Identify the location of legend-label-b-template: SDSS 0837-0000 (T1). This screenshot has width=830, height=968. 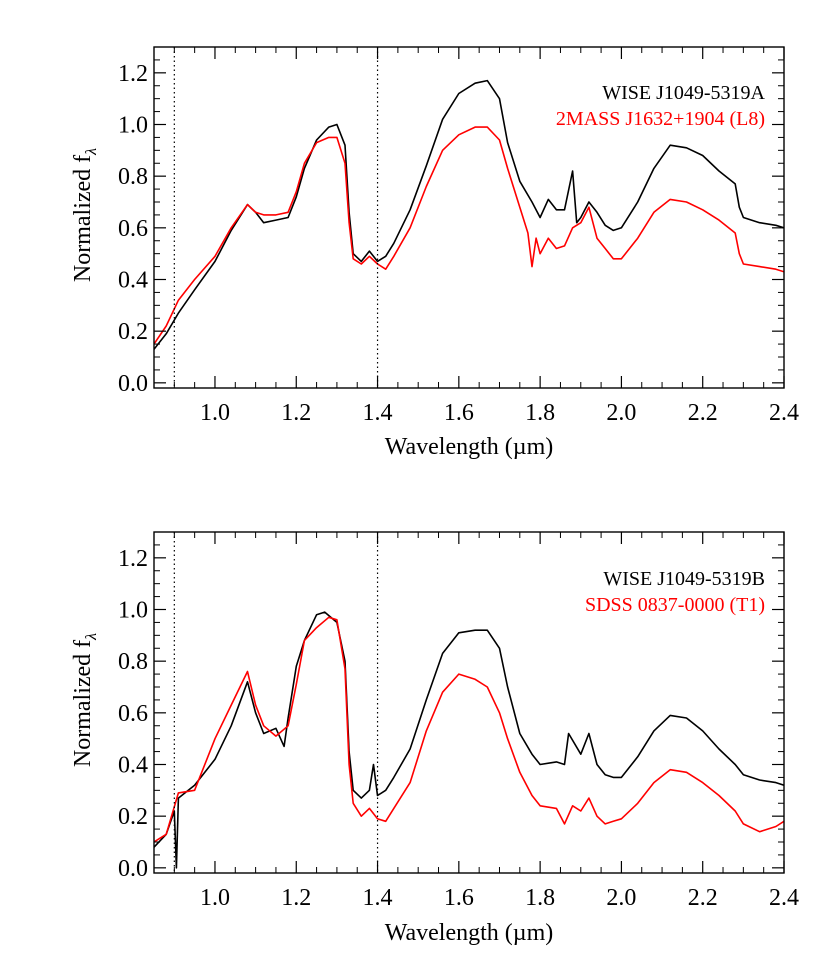
(675, 605).